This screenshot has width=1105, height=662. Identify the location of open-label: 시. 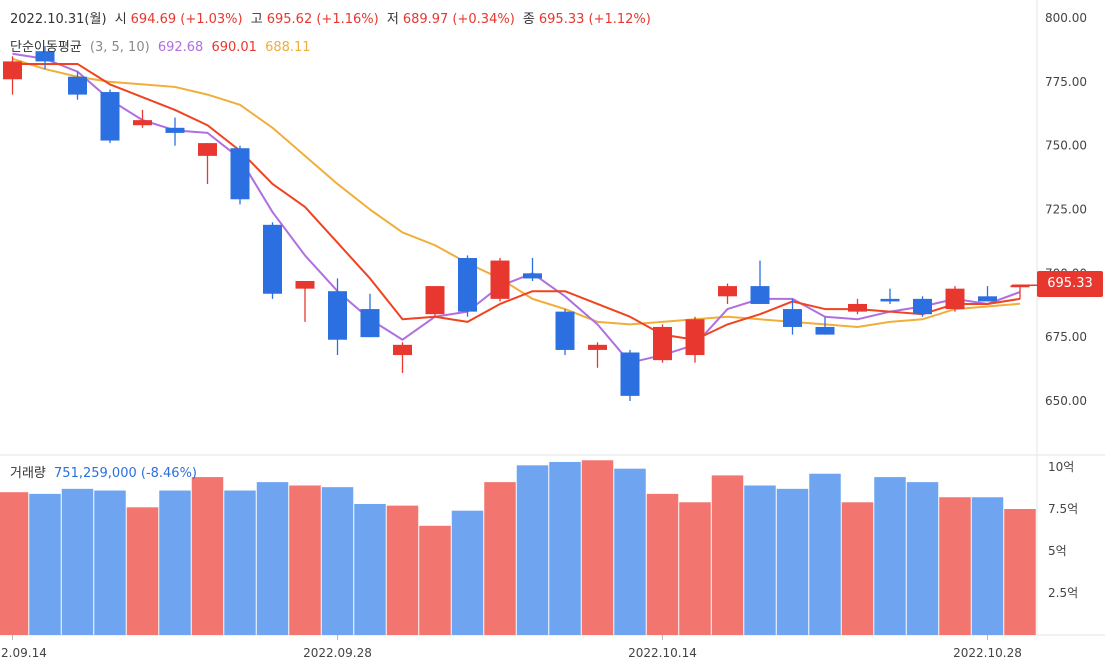
(120, 19).